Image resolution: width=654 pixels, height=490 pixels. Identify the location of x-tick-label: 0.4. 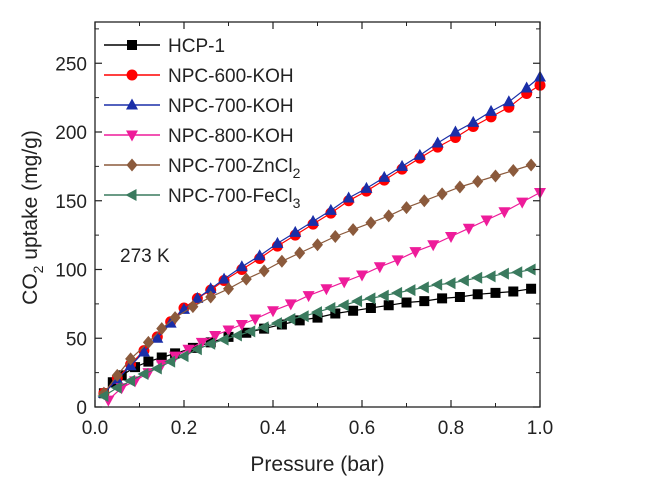
(273, 428).